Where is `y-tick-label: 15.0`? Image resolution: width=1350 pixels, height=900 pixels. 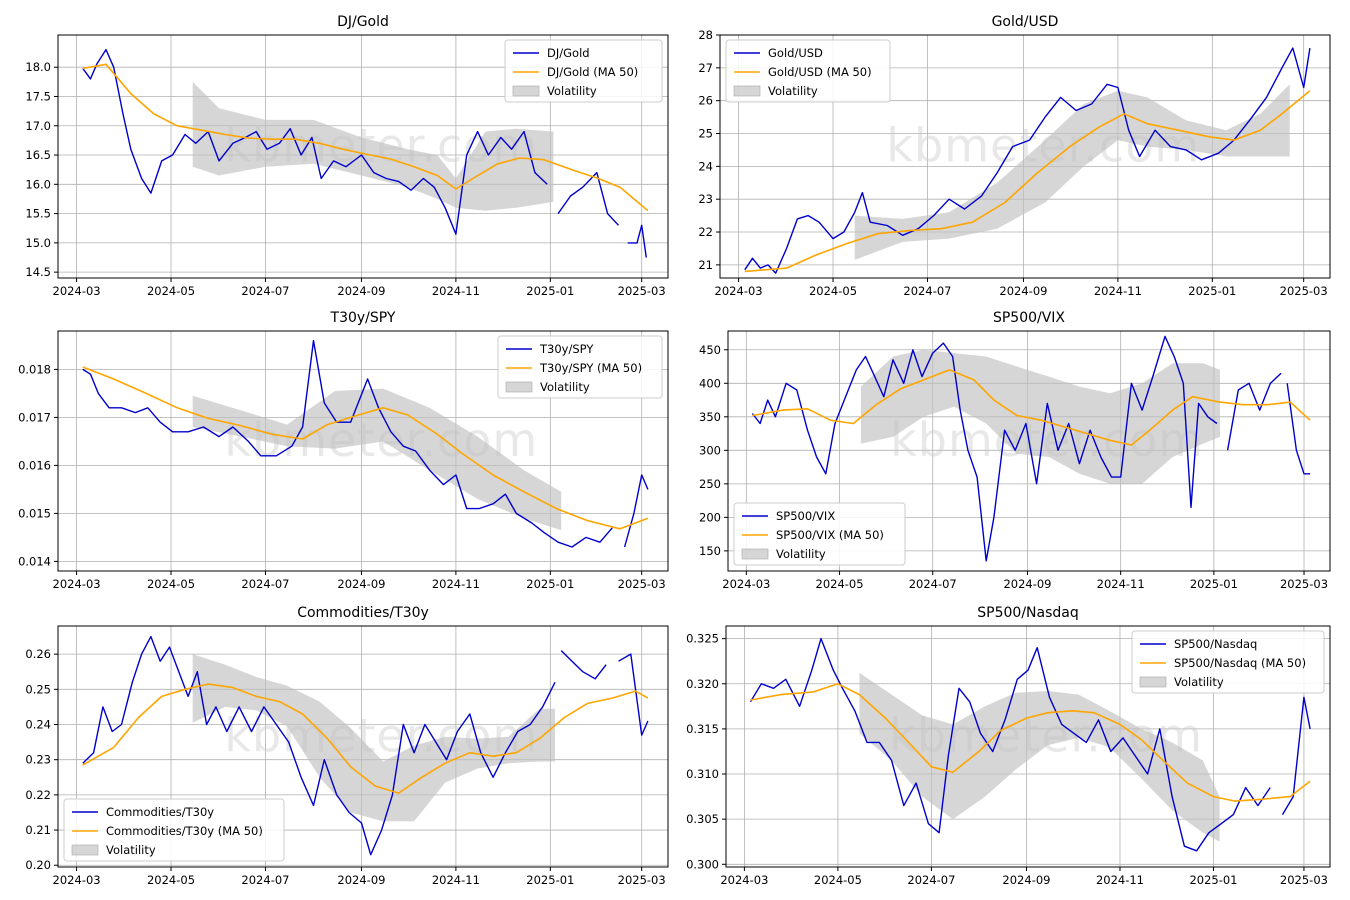 y-tick-label: 15.0 is located at coordinates (38, 243).